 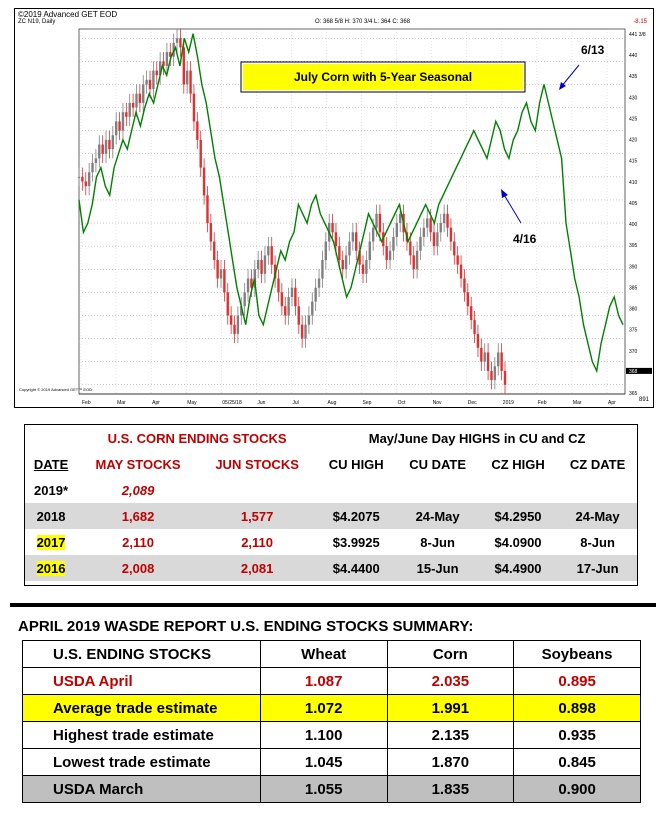 What do you see at coordinates (633, 162) in the screenshot?
I see `y-tick-label: 415` at bounding box center [633, 162].